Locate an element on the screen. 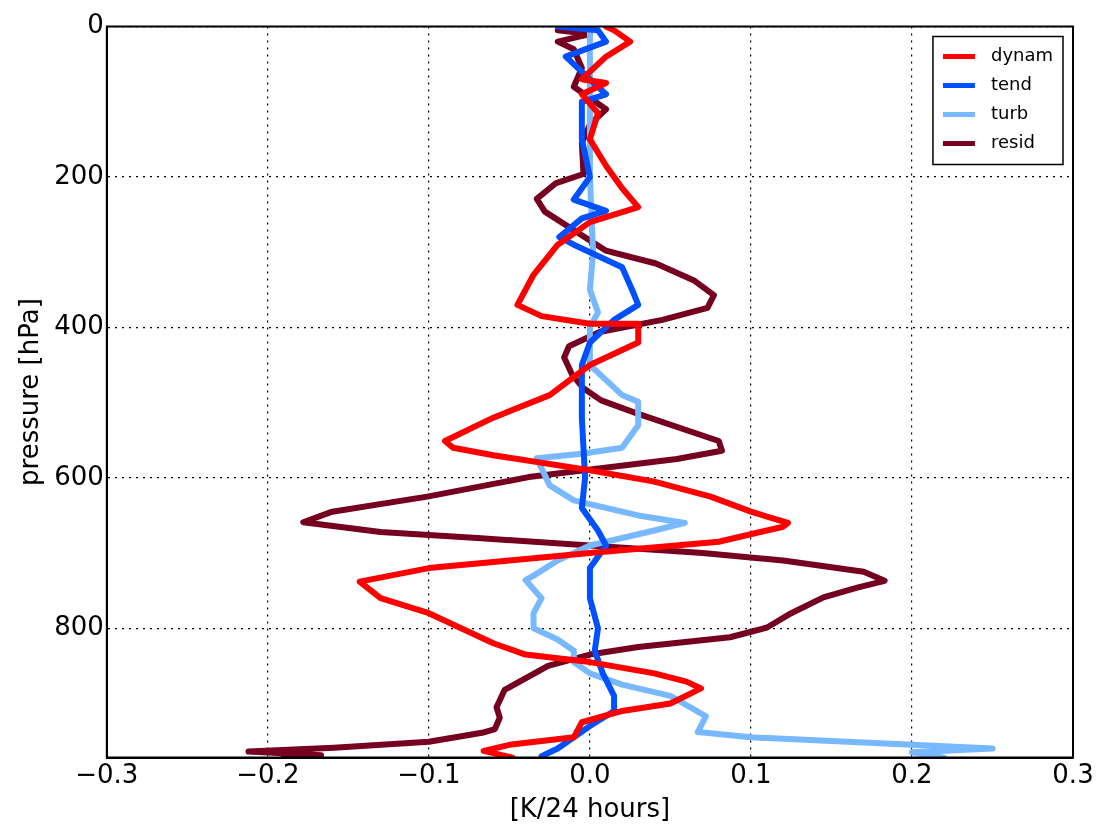 Image resolution: width=1109 pixels, height=834 pixels. x-tick-label: −0.2 is located at coordinates (268, 773).